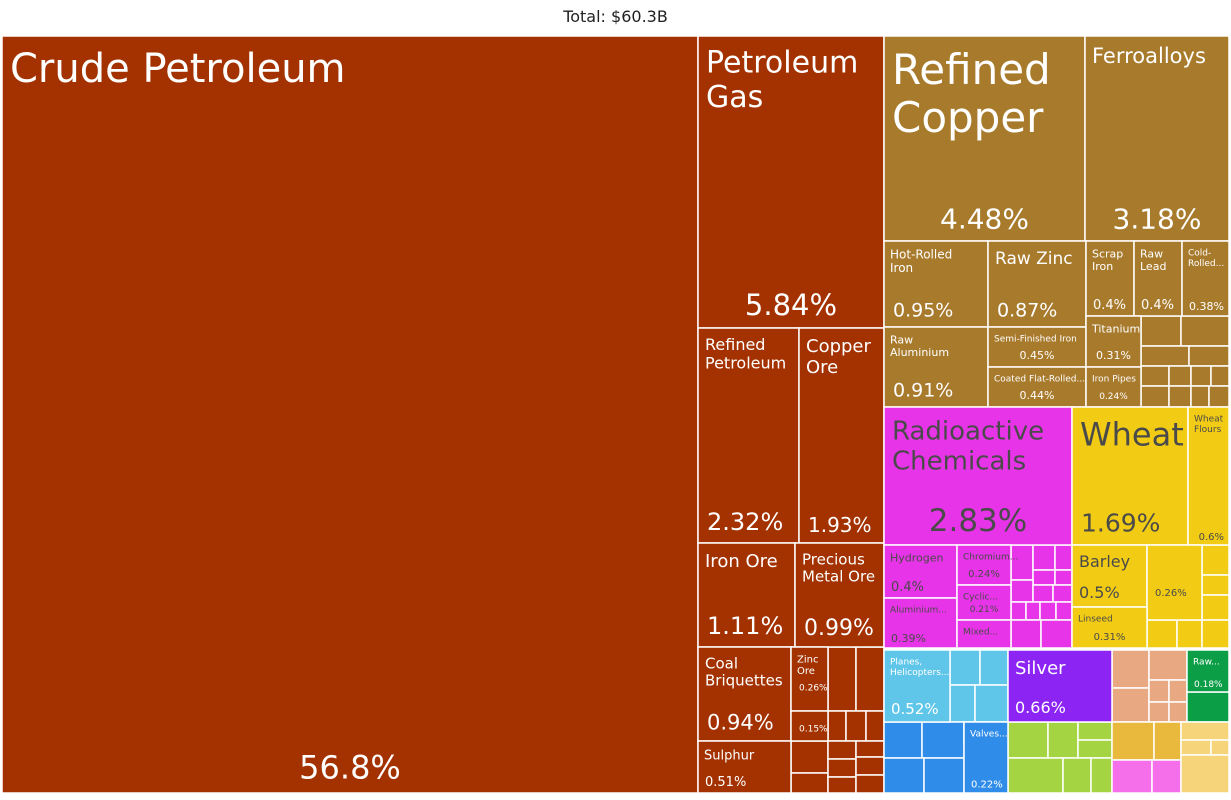 Image resolution: width=1231 pixels, height=800 pixels. Describe the element at coordinates (1040, 707) in the screenshot. I see `tile-value-silver: 0.66%` at that location.